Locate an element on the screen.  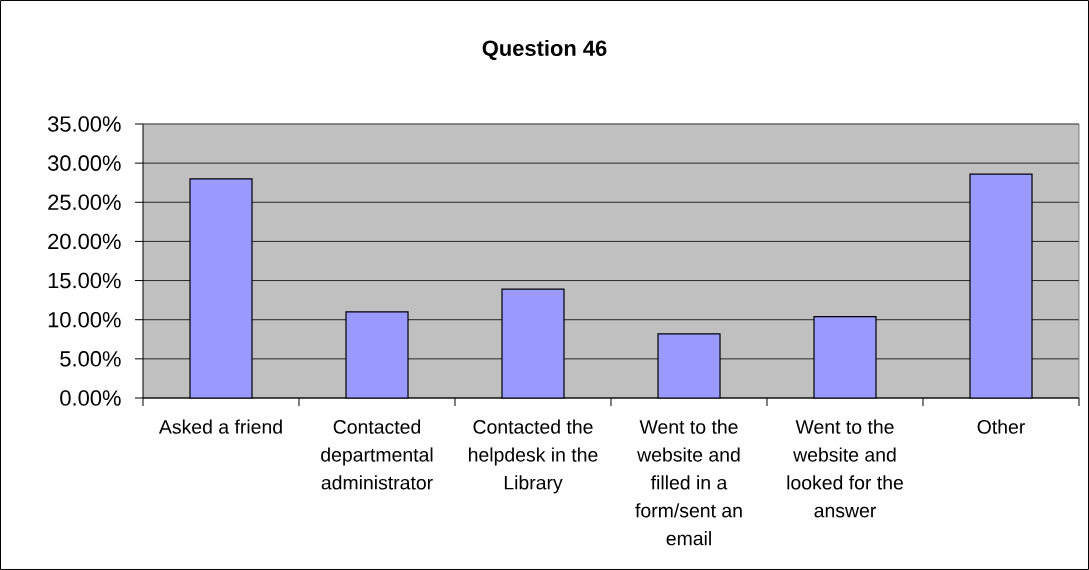
x-tick-label: Contacted the helpdesk in the Library is located at coordinates (533, 456).